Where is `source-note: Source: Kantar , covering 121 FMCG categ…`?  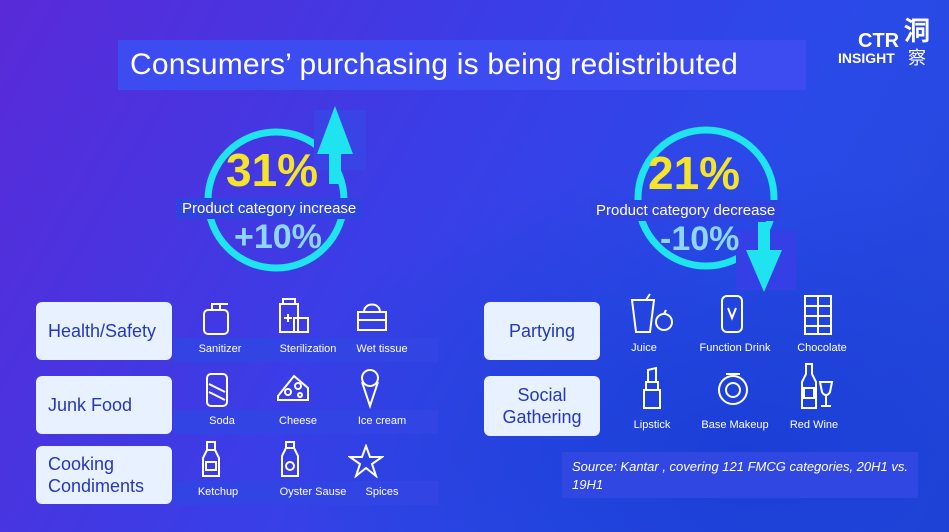 source-note: Source: Kantar , covering 121 FMCG categ… is located at coordinates (740, 475).